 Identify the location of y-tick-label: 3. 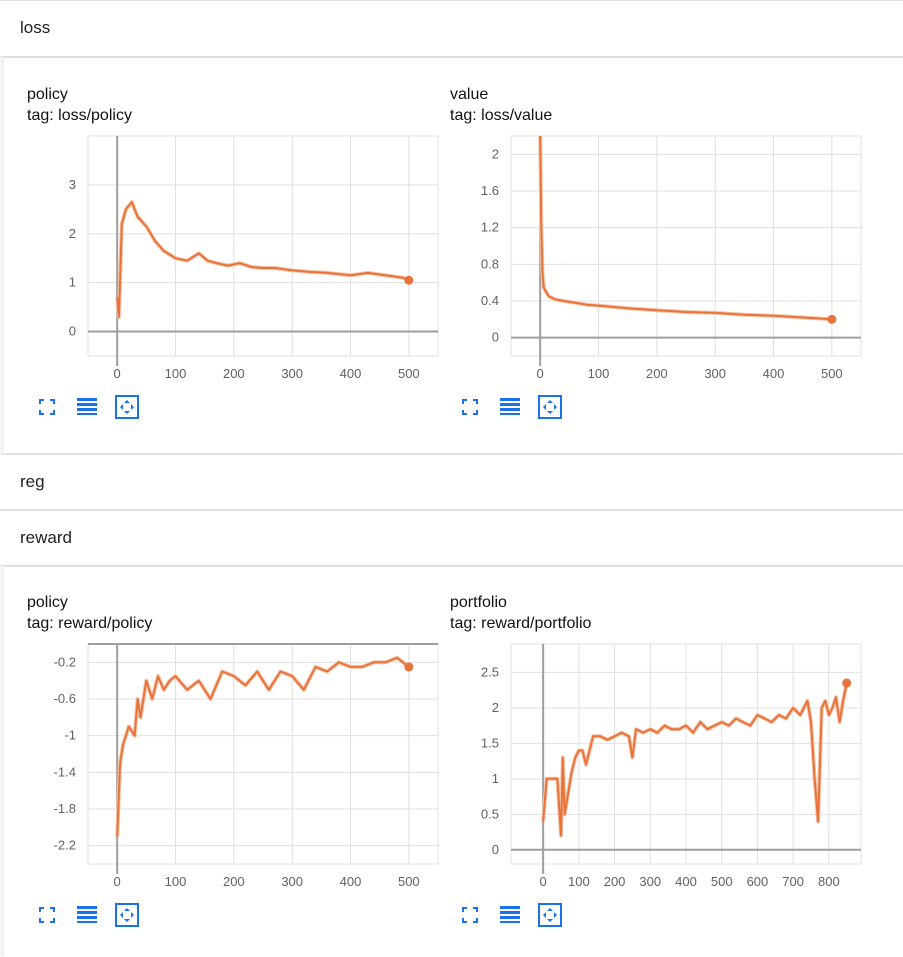
(72, 184).